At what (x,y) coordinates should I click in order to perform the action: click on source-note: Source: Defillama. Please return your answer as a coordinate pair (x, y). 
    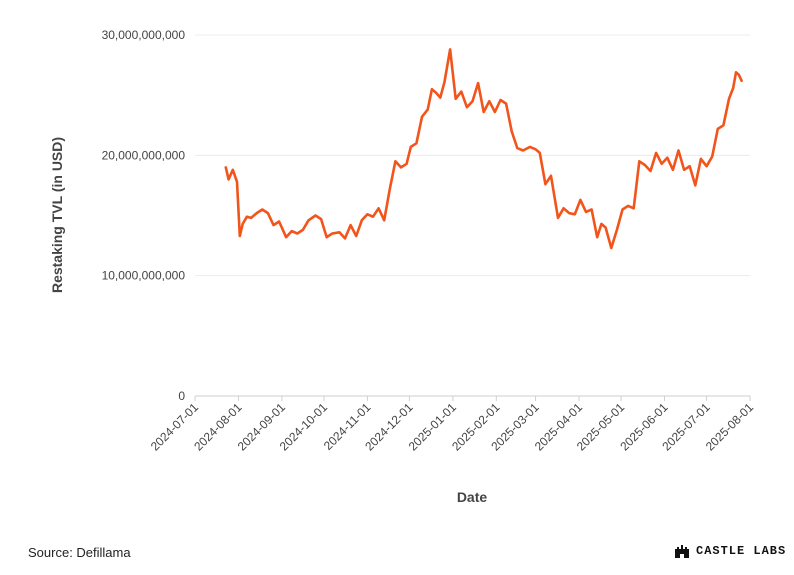
    Looking at the image, I should click on (79, 552).